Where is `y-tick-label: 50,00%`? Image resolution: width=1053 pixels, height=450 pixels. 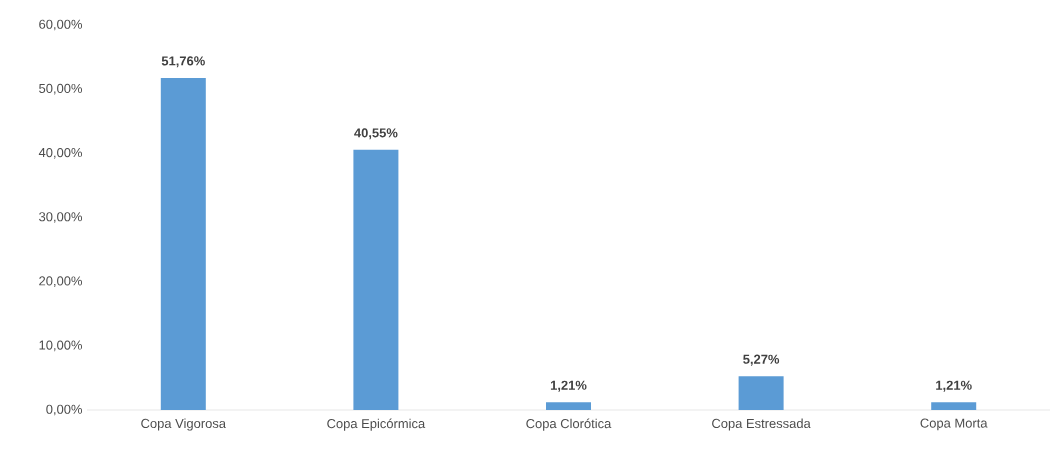 y-tick-label: 50,00% is located at coordinates (61, 89).